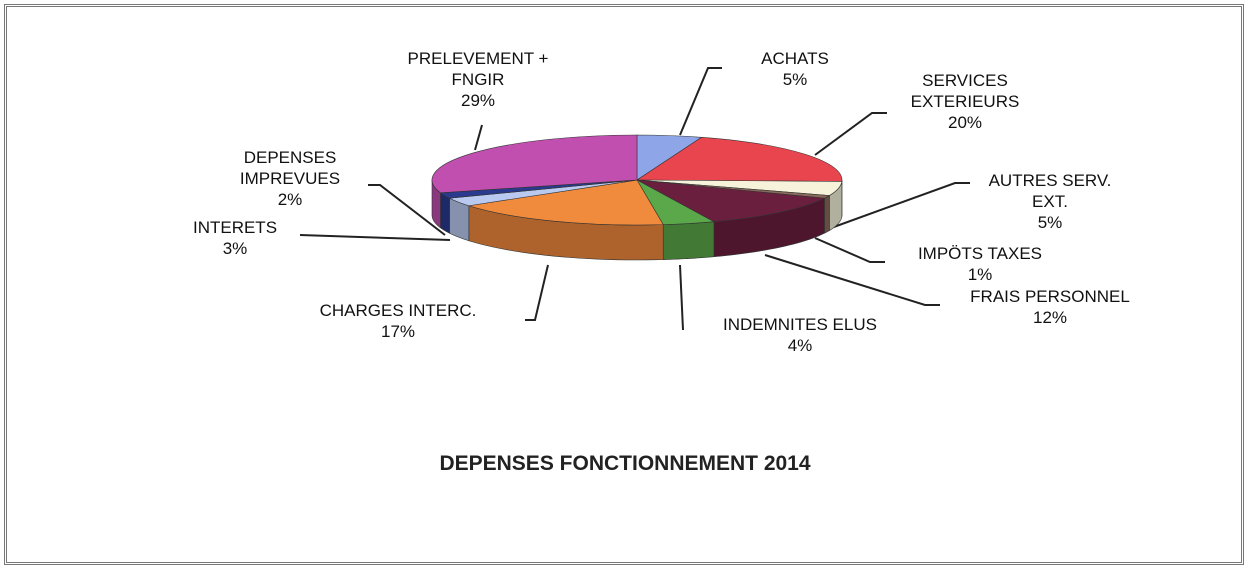  I want to click on slice-name: ACHATS, so click(795, 58).